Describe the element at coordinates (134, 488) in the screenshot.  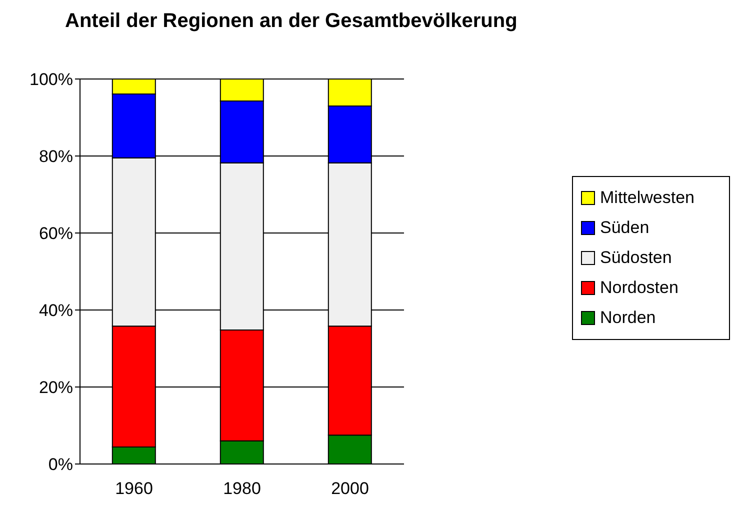
I see `x-tick-label: 1960` at that location.